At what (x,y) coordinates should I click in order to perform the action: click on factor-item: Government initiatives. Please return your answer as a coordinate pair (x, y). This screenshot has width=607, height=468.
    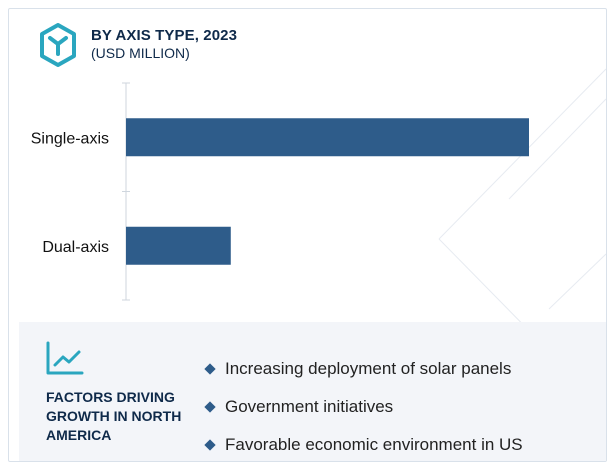
    Looking at the image, I should click on (363, 407).